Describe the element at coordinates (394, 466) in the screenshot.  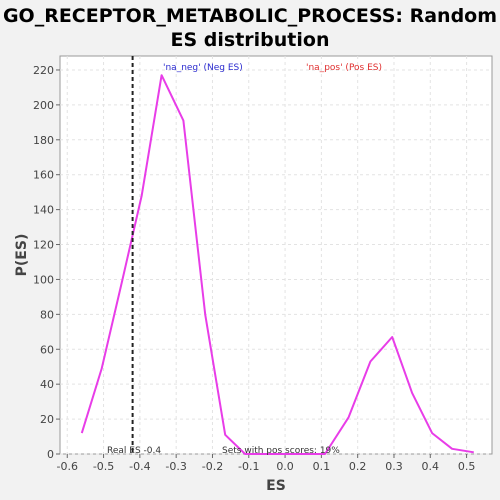
I see `x-tick-label: 0.3` at that location.